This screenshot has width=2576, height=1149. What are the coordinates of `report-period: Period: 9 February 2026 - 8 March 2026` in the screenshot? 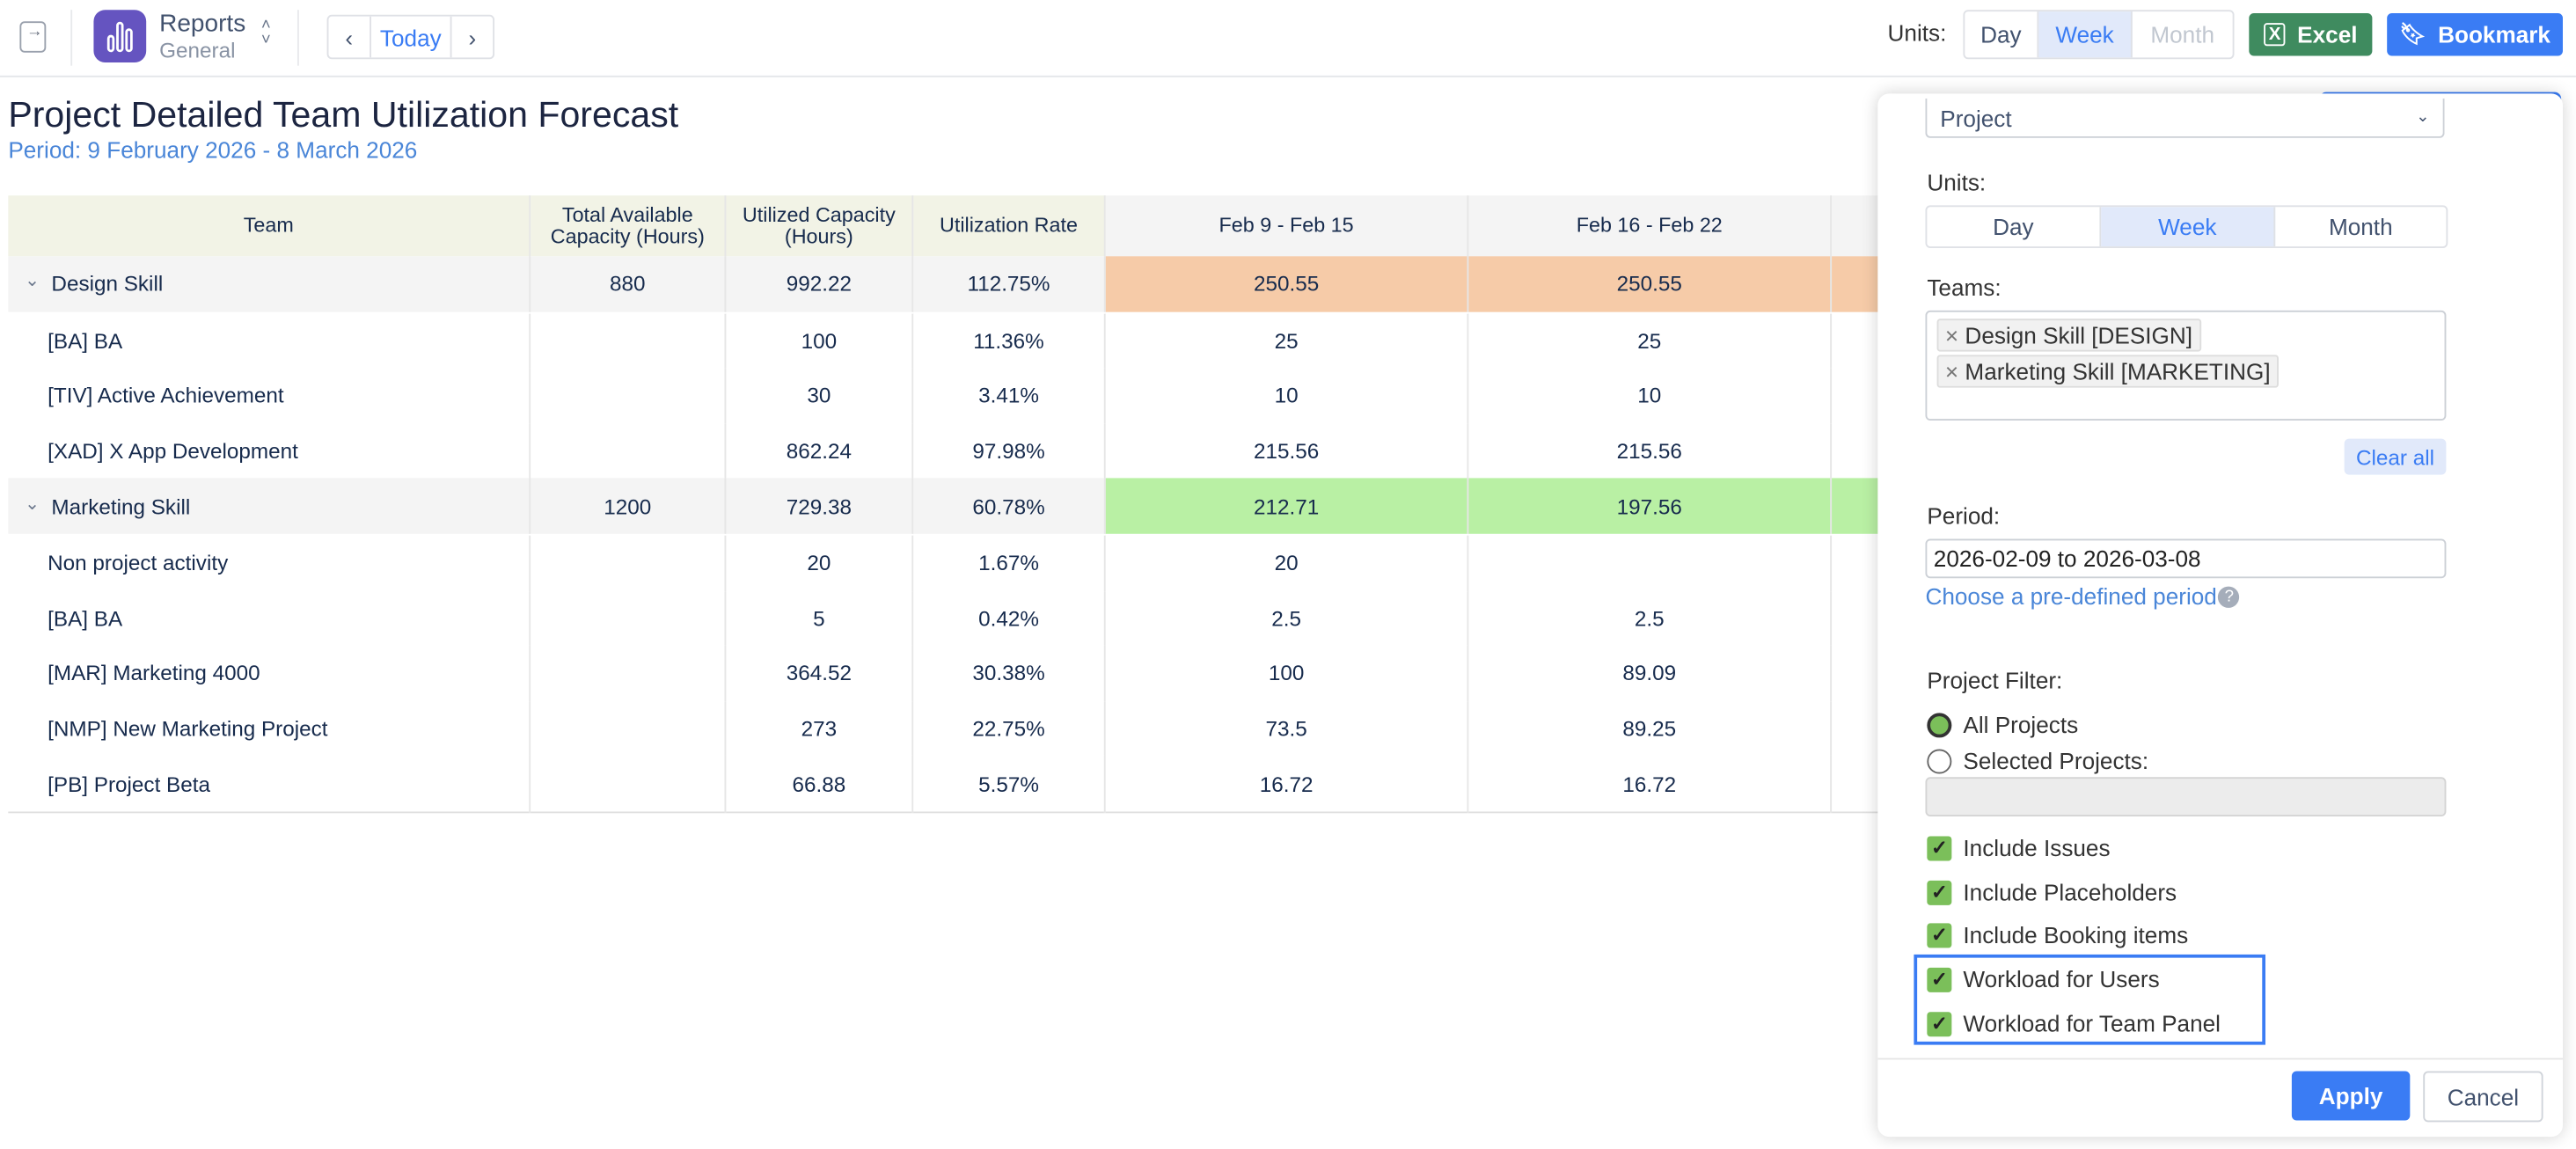 It's located at (213, 149).